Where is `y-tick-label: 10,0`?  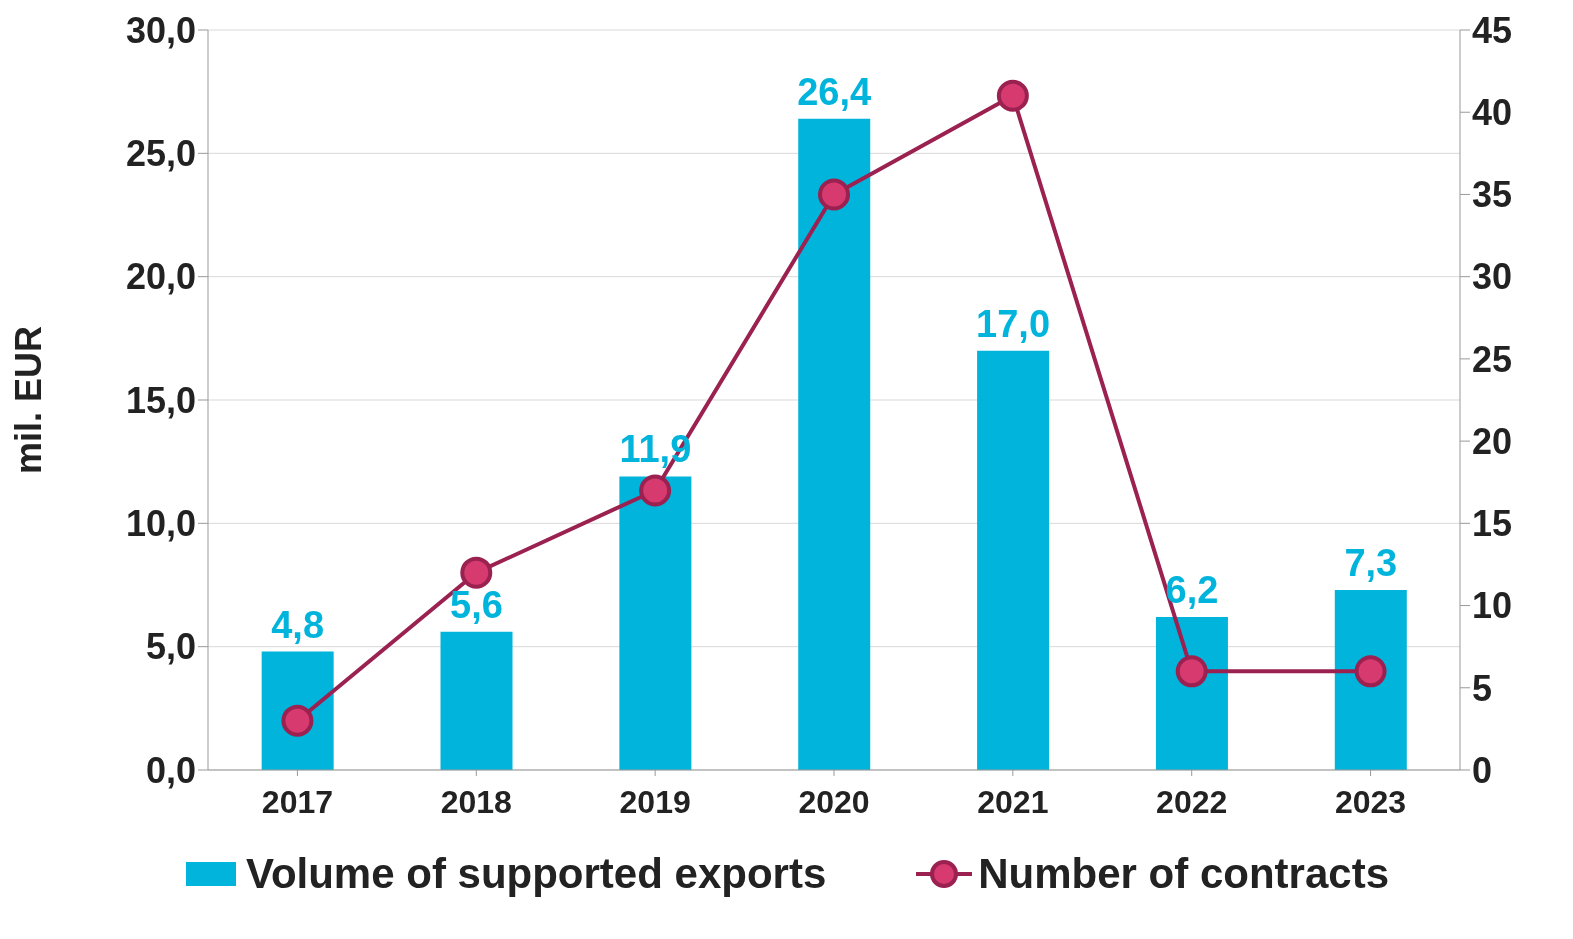
y-tick-label: 10,0 is located at coordinates (160, 524).